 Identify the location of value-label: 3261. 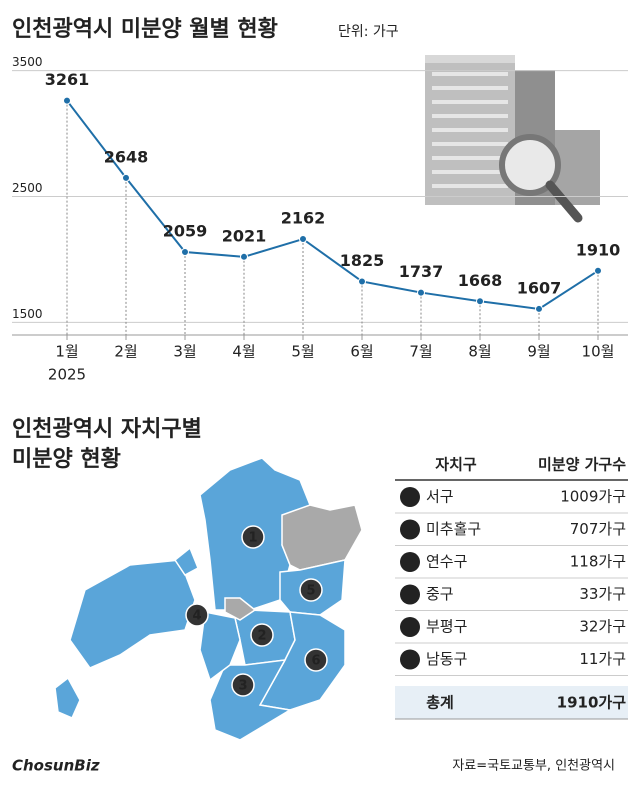
(67, 79).